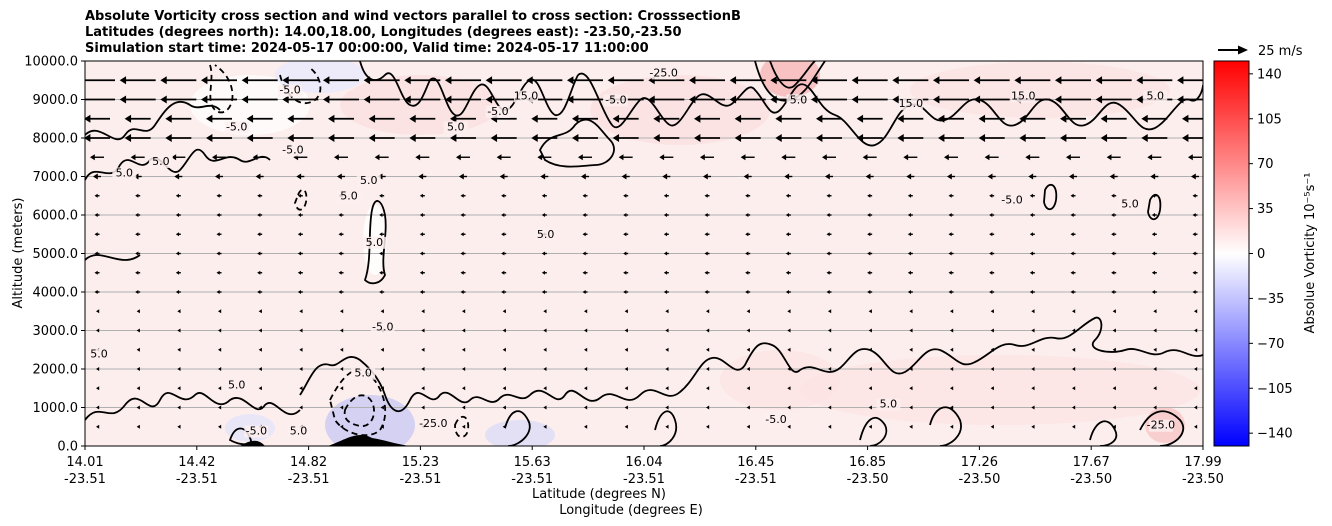 The width and height of the screenshot is (1332, 526). What do you see at coordinates (1270, 299) in the screenshot?
I see `colorbar-tick-label: −35` at bounding box center [1270, 299].